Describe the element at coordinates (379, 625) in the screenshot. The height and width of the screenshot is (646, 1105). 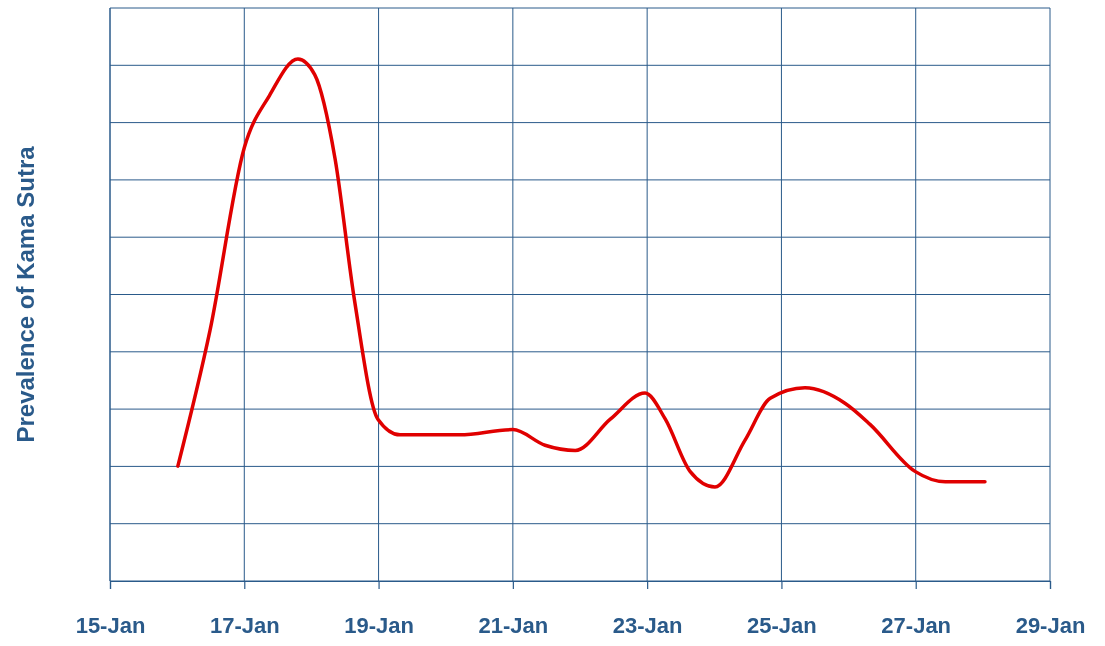
I see `x-tick-label: 19-Jan` at that location.